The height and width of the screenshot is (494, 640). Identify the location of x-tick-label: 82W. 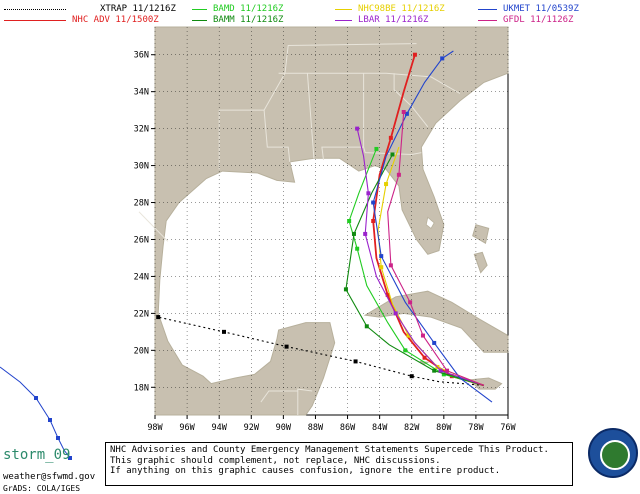
(412, 428).